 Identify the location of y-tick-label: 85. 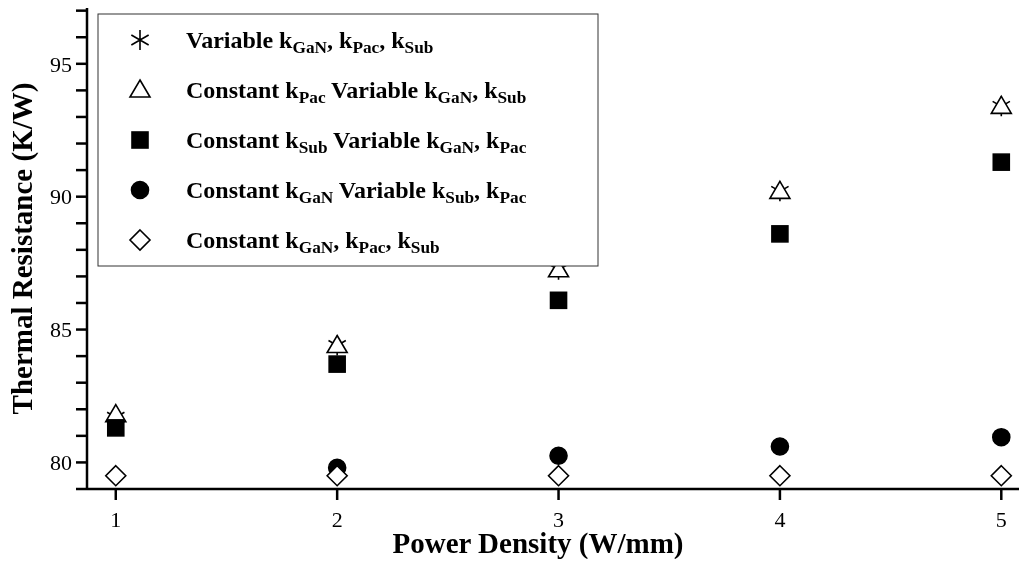
(61, 330).